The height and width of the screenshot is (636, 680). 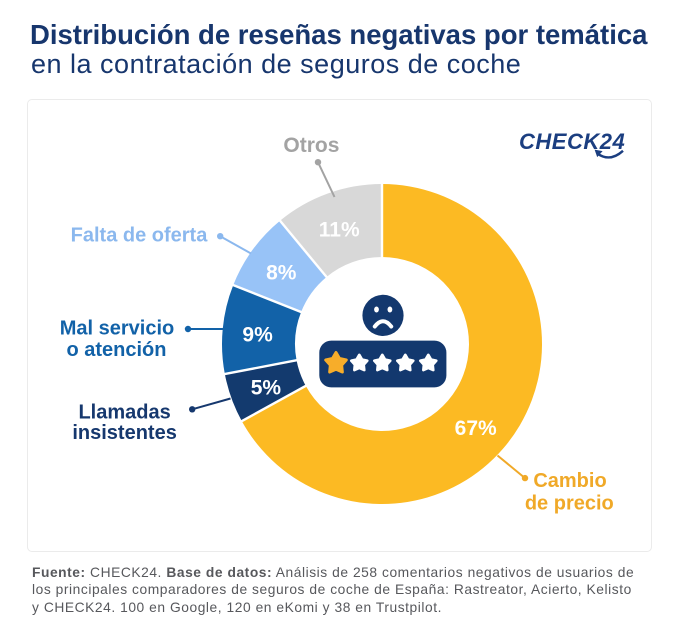 I want to click on svg-text: CHECK24, so click(x=572, y=141).